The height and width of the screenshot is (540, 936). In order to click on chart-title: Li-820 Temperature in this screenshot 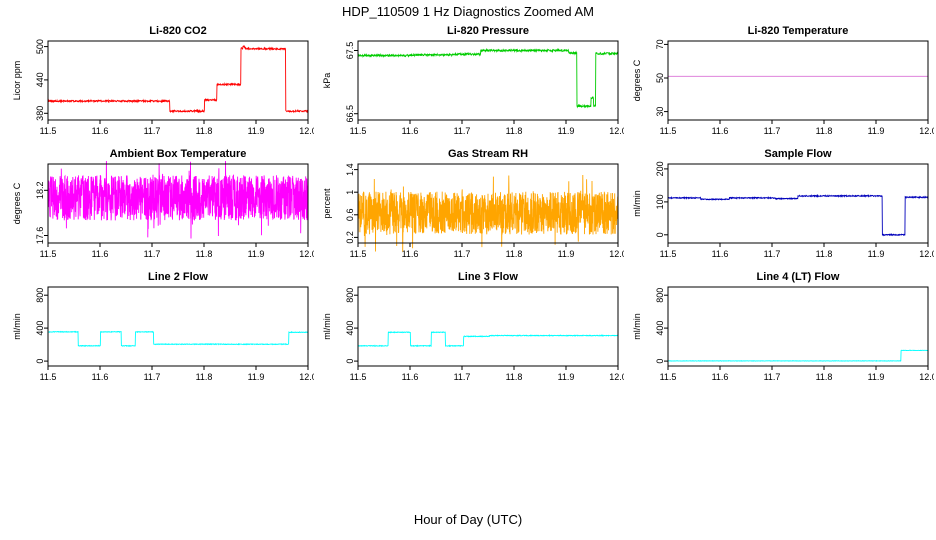, I will do `click(798, 31)`.